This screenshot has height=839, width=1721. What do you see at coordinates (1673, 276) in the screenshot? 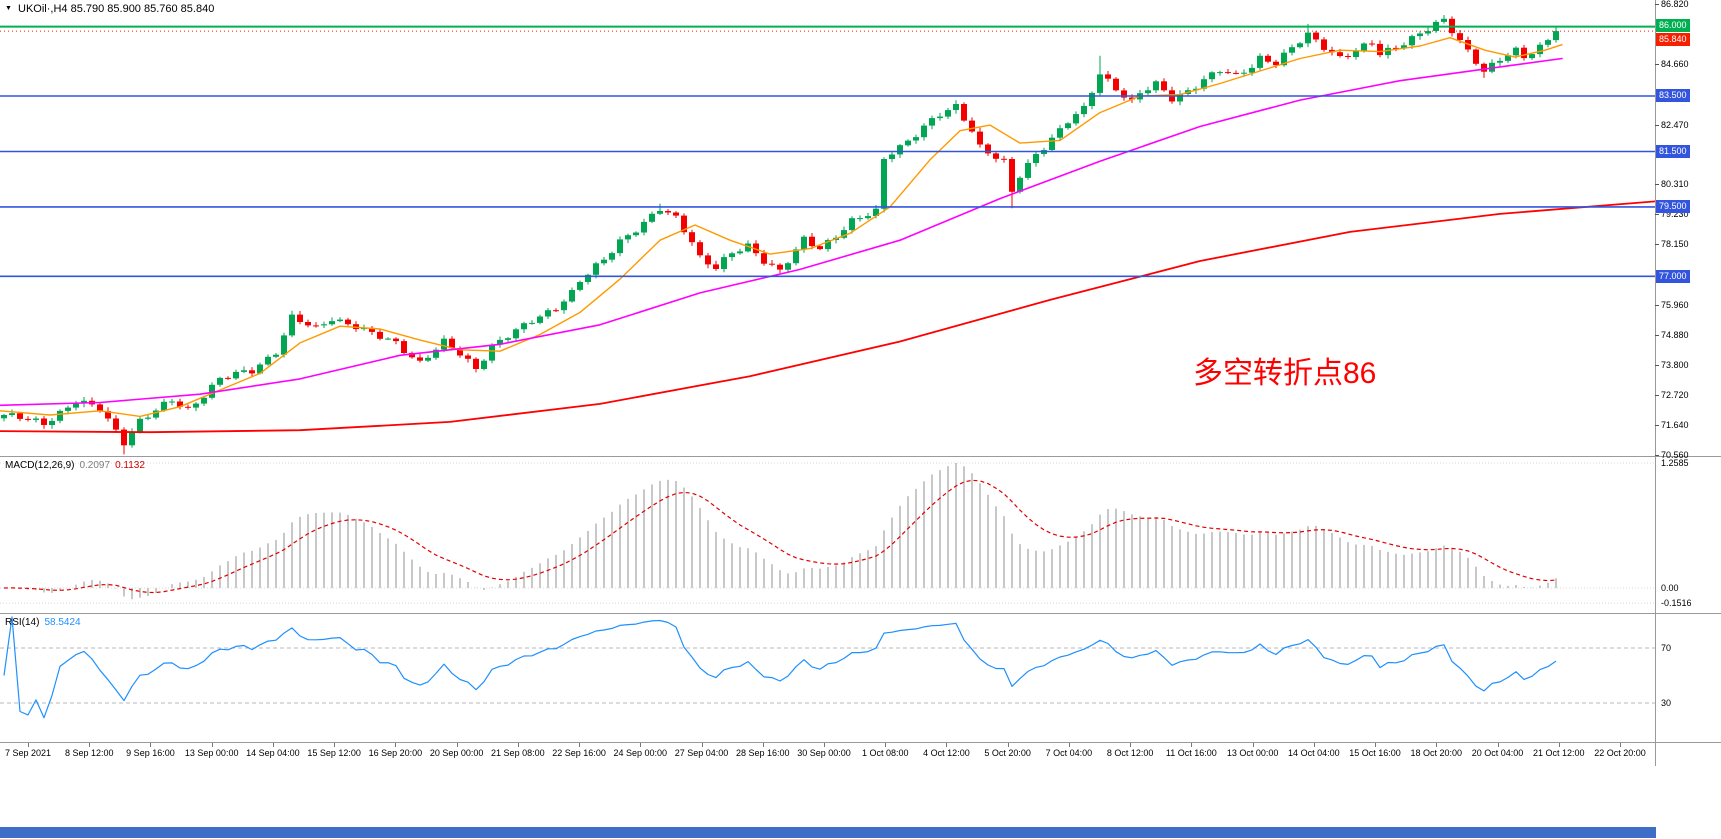
I see `price-level-box-77.000: 77.000` at bounding box center [1673, 276].